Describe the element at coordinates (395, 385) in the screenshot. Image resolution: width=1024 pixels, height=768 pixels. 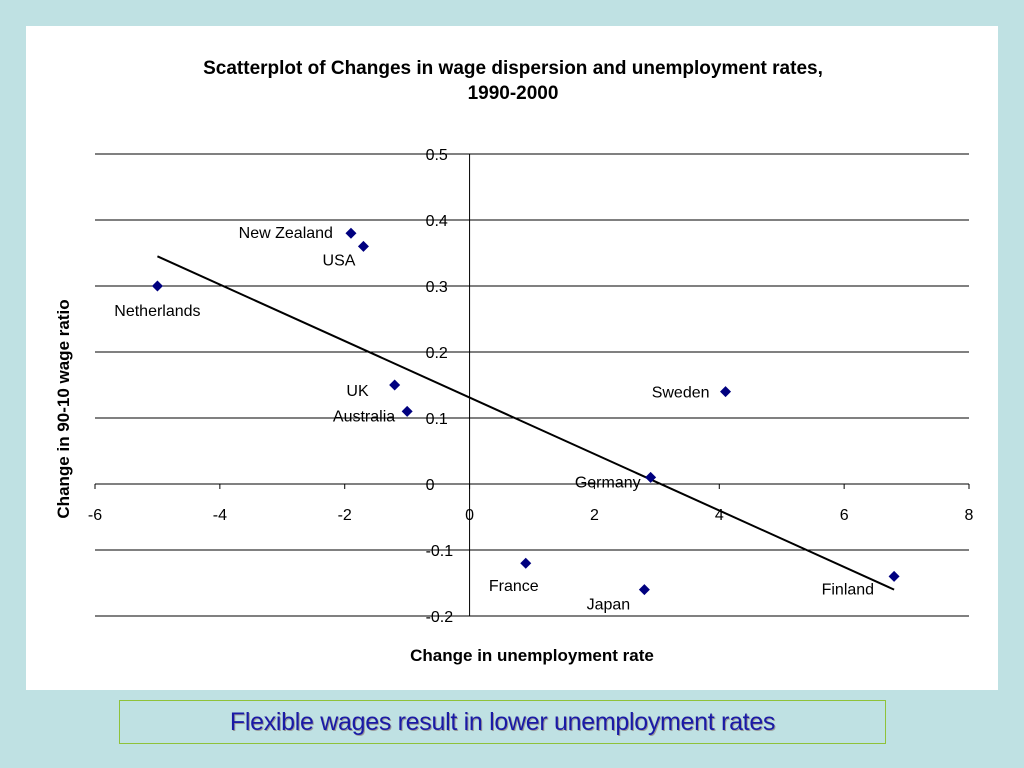
I see `data-point-uk` at that location.